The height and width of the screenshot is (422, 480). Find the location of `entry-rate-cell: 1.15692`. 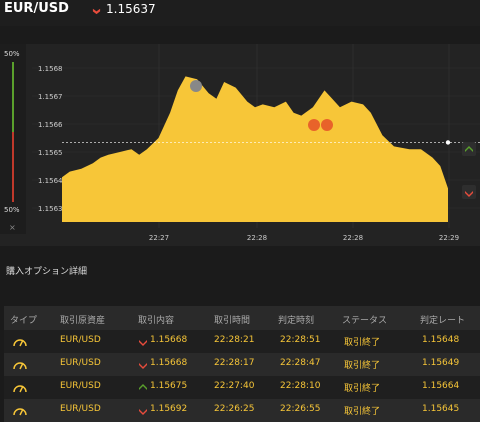

entry-rate-cell: 1.15692 is located at coordinates (169, 409).